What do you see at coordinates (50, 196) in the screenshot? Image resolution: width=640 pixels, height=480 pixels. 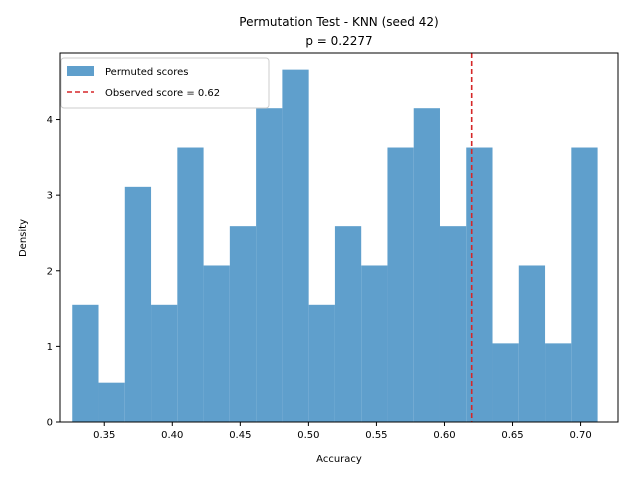 I see `y-tick-label: 3` at bounding box center [50, 196].